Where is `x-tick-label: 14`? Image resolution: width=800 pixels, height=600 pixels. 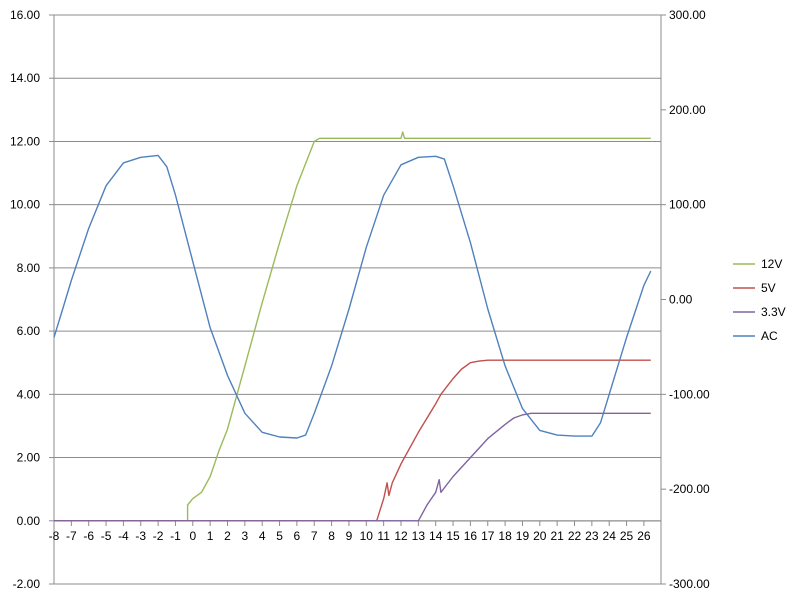
x-tick-label: 14 is located at coordinates (436, 536).